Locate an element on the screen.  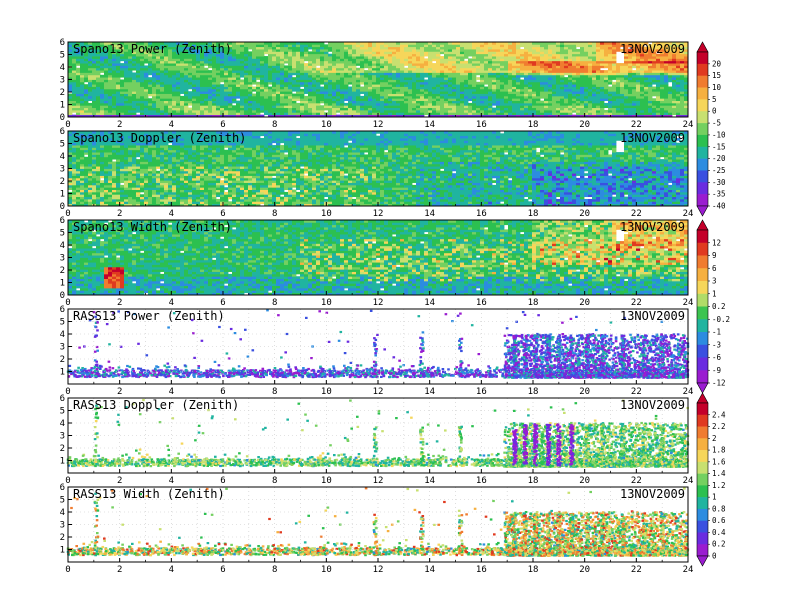
colorbar-tick-label: 15 is located at coordinates (716, 75).